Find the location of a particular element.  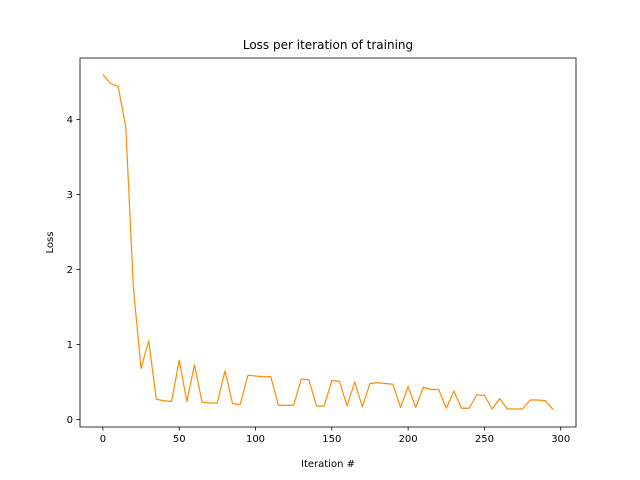

y-tick-label: 4 is located at coordinates (70, 120).